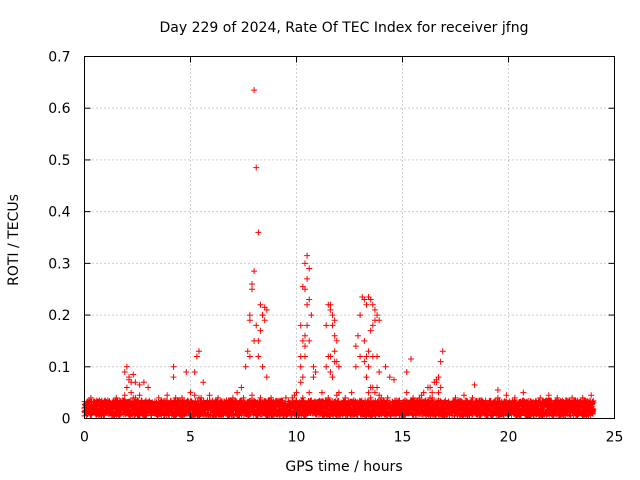 The image size is (640, 480). Describe the element at coordinates (343, 467) in the screenshot. I see `x-axis-label: GPS time / hours` at that location.